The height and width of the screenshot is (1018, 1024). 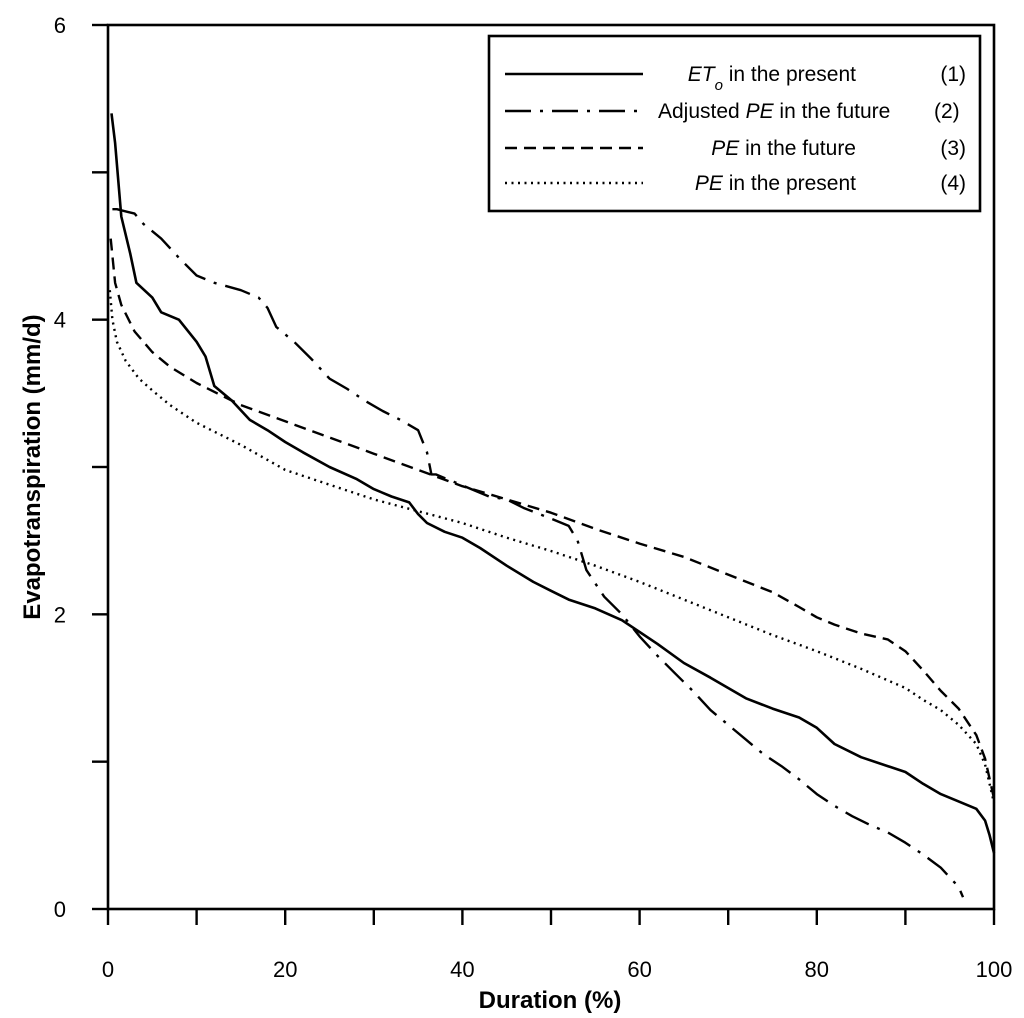 What do you see at coordinates (462, 969) in the screenshot?
I see `x-tick-label: 40` at bounding box center [462, 969].